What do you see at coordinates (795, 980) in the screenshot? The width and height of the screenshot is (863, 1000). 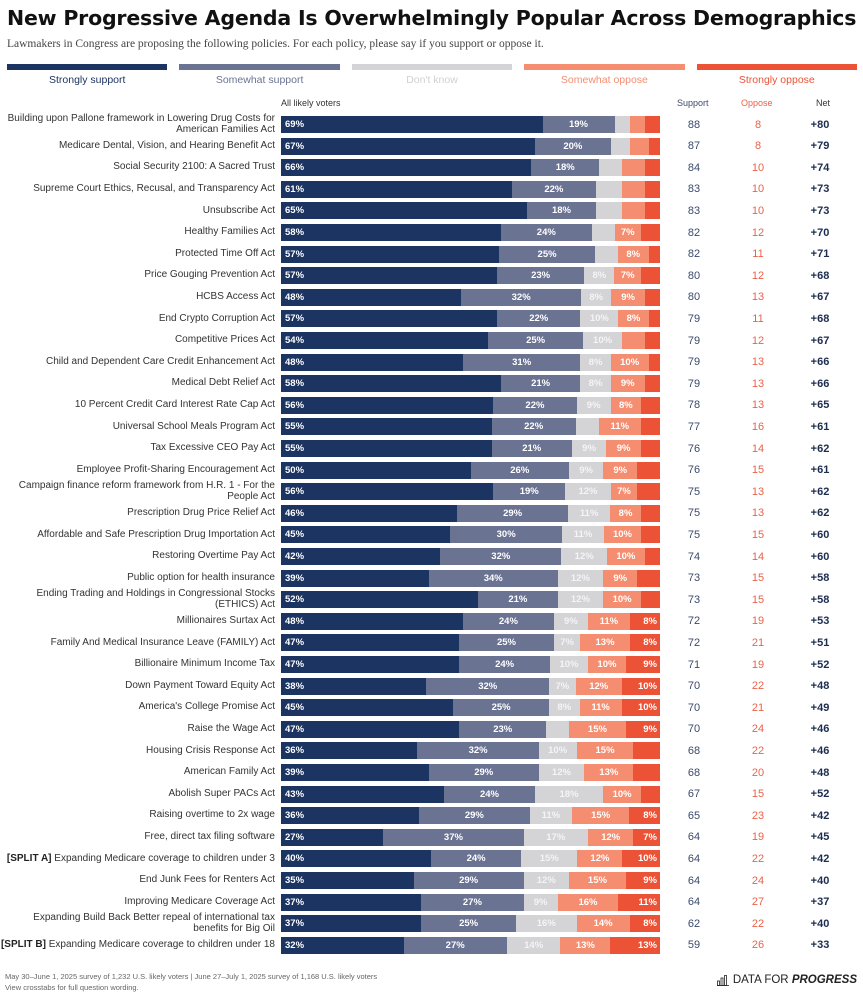 I see `logo-text: DATA FOR PROGRESS` at bounding box center [795, 980].